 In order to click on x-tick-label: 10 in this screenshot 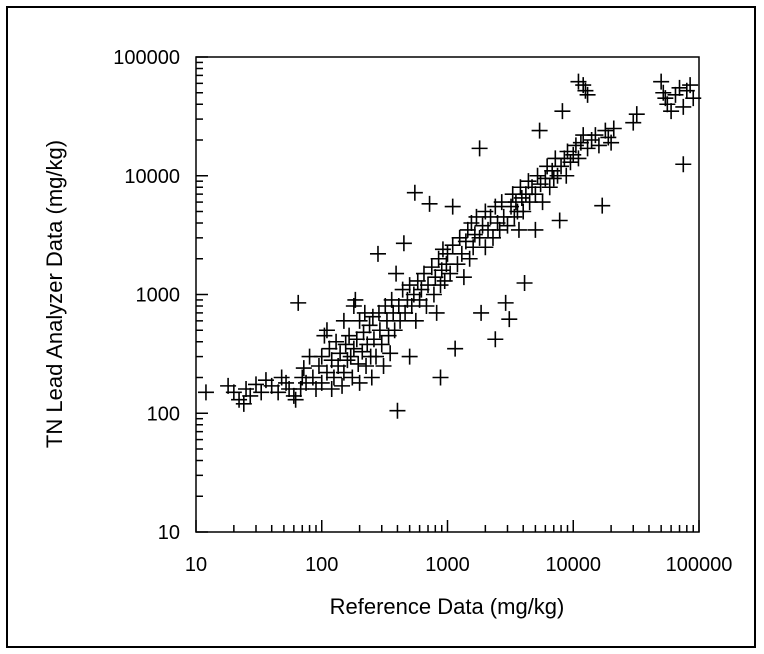, I will do `click(196, 565)`.